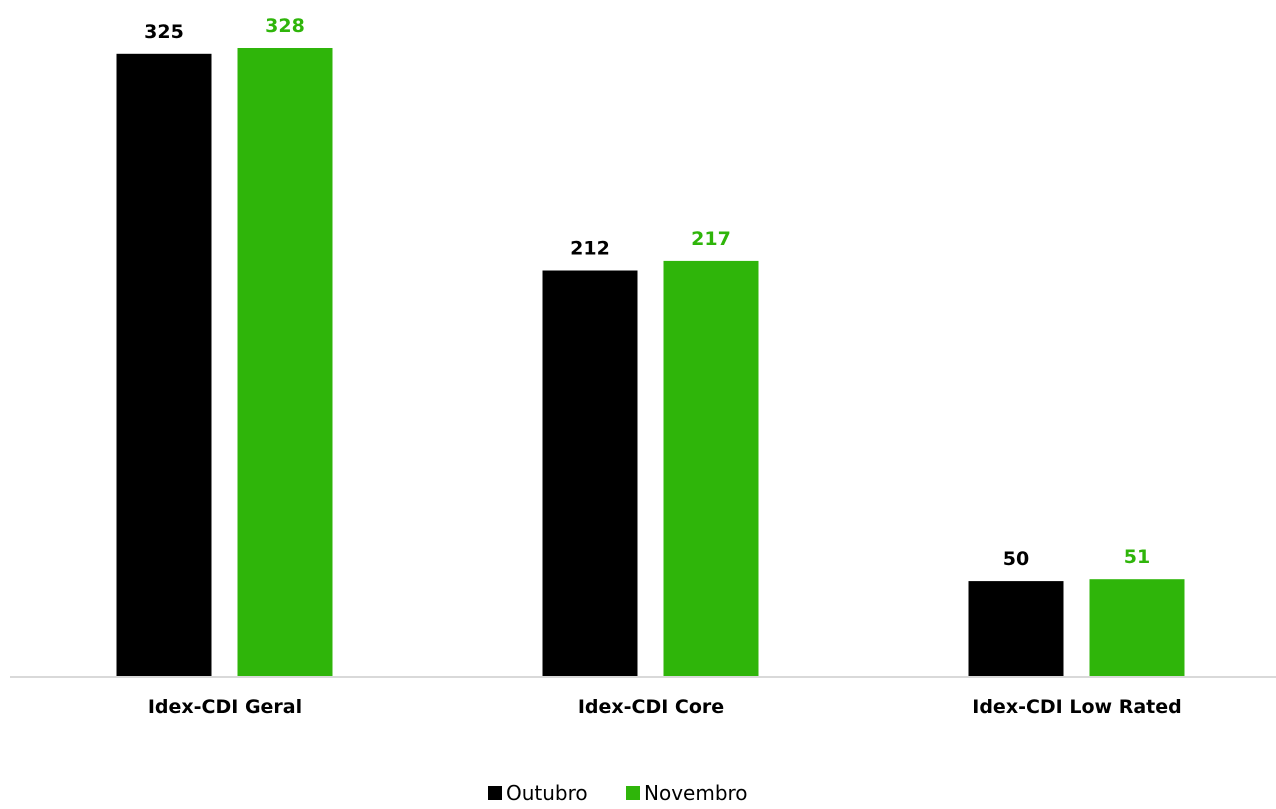 This screenshot has width=1276, height=809. What do you see at coordinates (1076, 707) in the screenshot?
I see `category-label-2: Idex-CDI Low Rated` at bounding box center [1076, 707].